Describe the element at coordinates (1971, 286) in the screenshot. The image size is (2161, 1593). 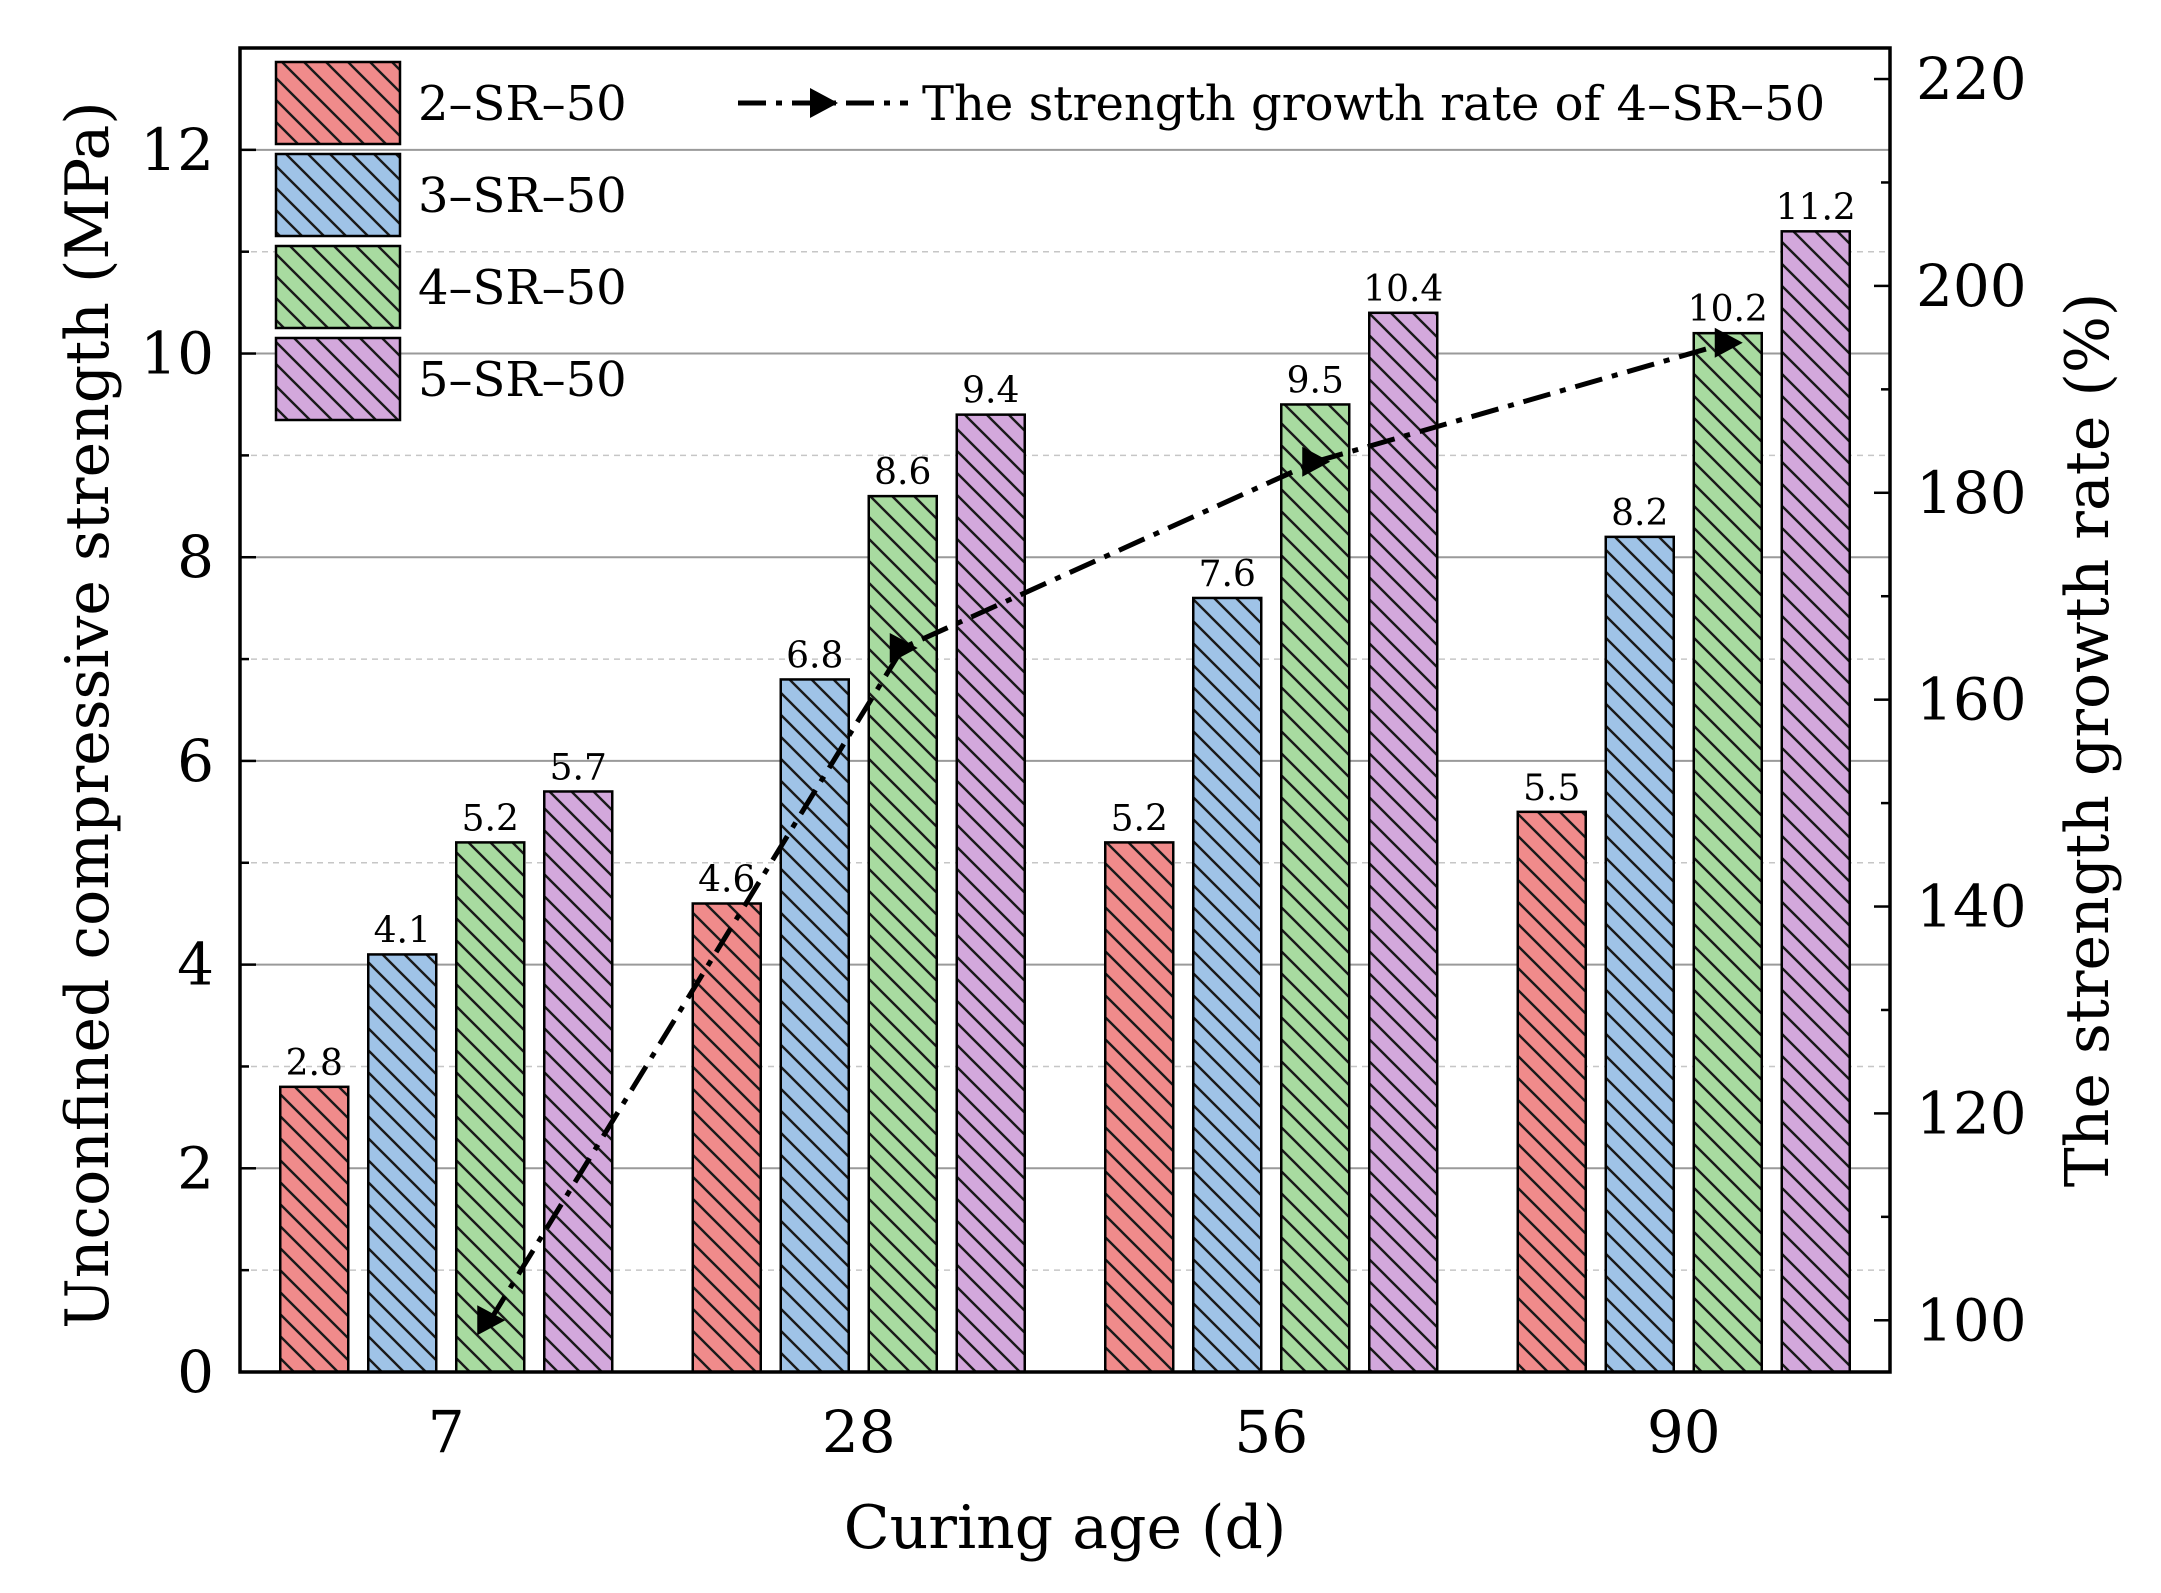
I see `y2-tick-label: 200` at that location.